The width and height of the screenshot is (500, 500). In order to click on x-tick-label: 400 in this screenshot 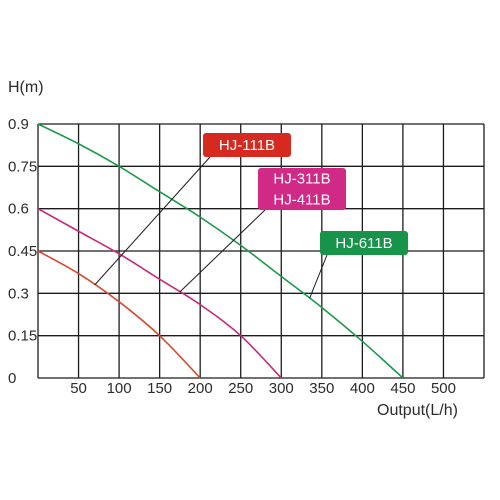, I will do `click(362, 388)`.